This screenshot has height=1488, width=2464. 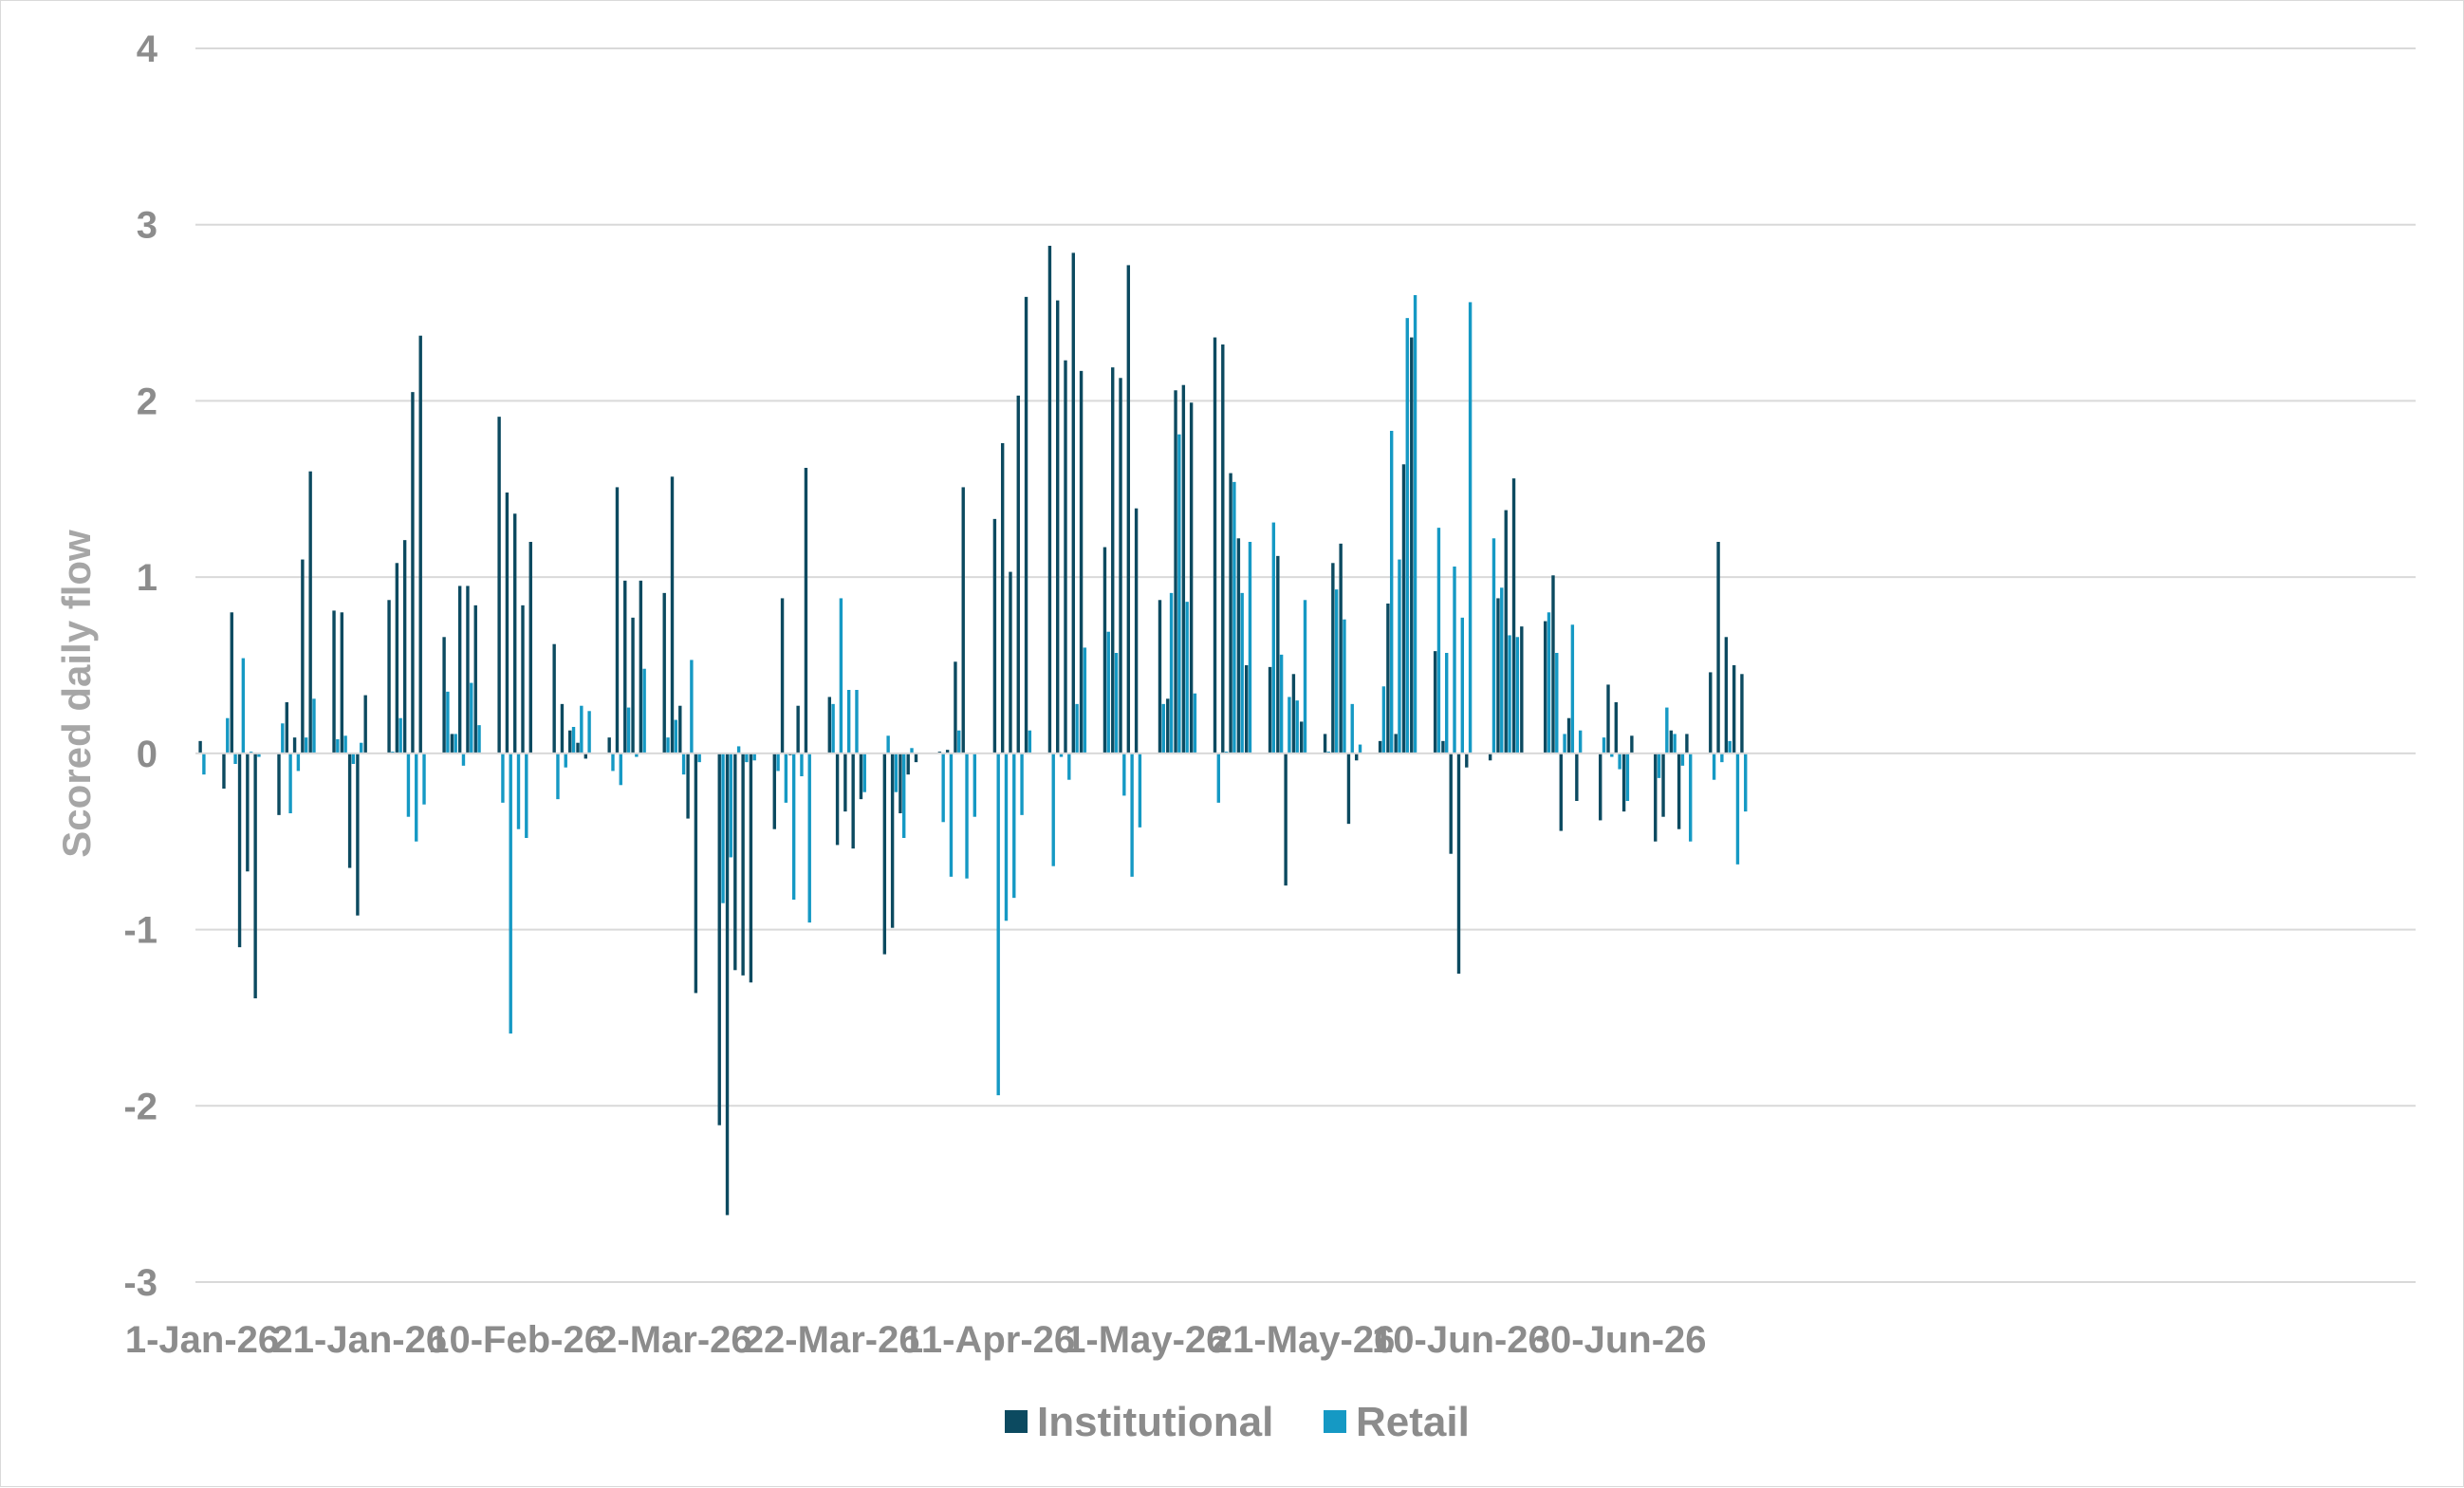 I want to click on x-tick-label: 21-May-26, so click(x=1303, y=1340).